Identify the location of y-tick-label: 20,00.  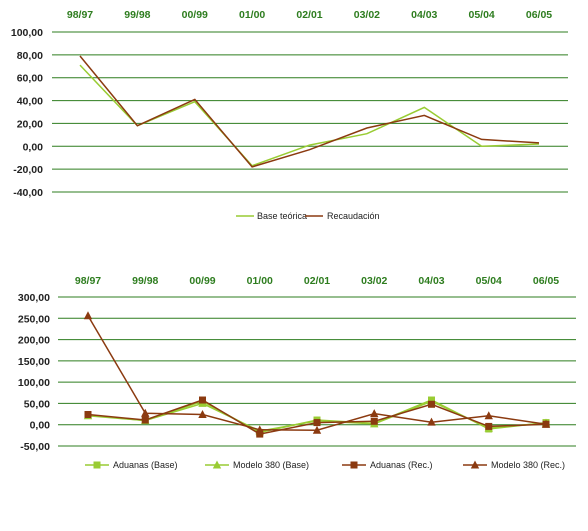
(30, 124).